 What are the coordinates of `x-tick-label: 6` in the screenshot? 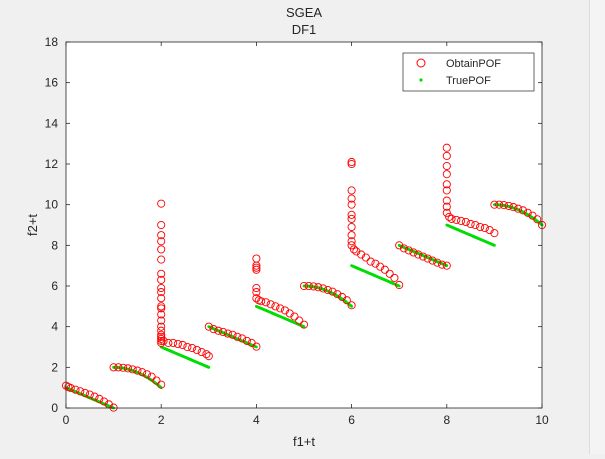 It's located at (351, 420).